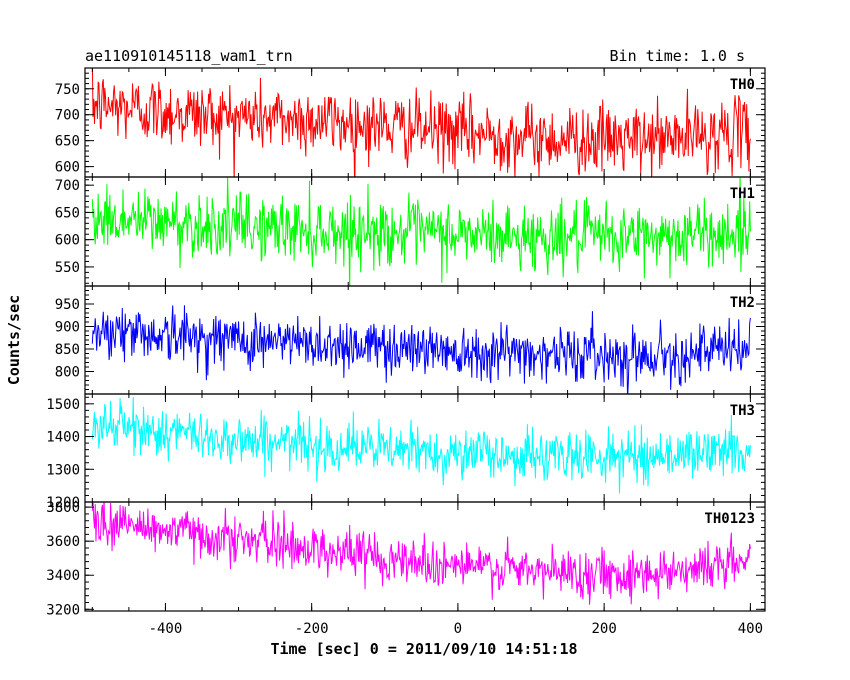 The image size is (850, 680). Describe the element at coordinates (421, 445) in the screenshot. I see `series-th3` at that location.